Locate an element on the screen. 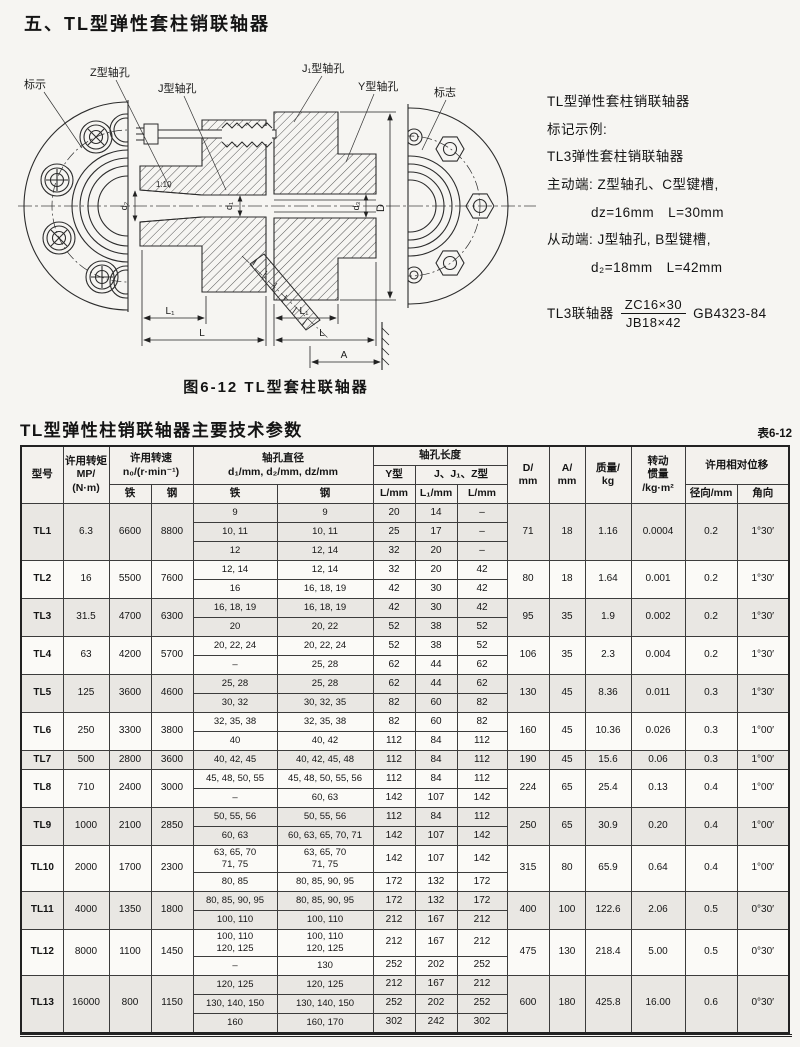  cell-dia-iron: 9 is located at coordinates (235, 513).